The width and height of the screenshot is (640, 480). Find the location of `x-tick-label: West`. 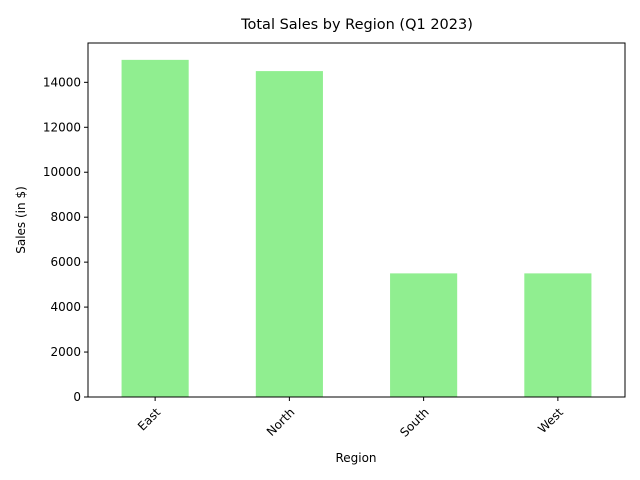

x-tick-label: West is located at coordinates (550, 420).